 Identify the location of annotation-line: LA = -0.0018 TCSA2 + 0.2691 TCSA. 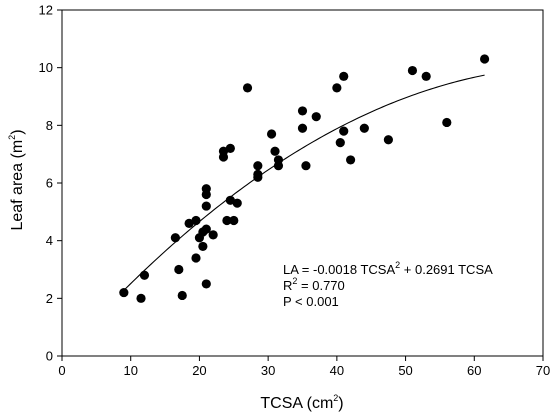
(388, 268).